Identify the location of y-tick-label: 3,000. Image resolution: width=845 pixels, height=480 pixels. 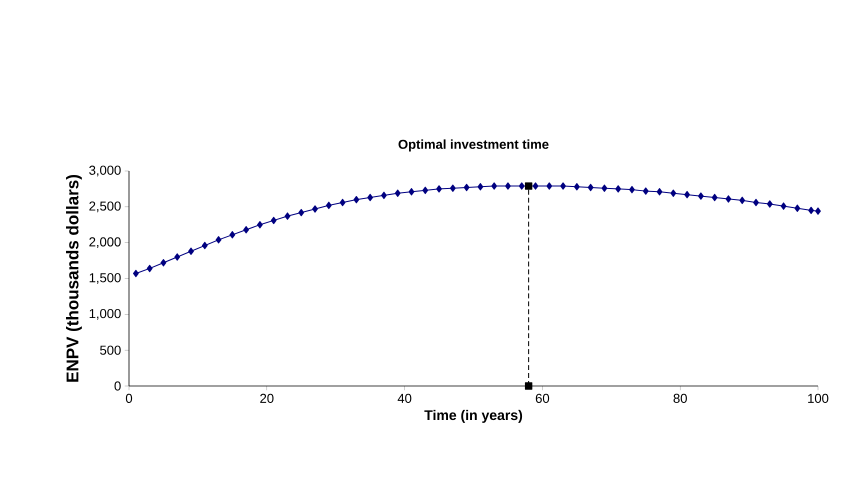
(105, 171).